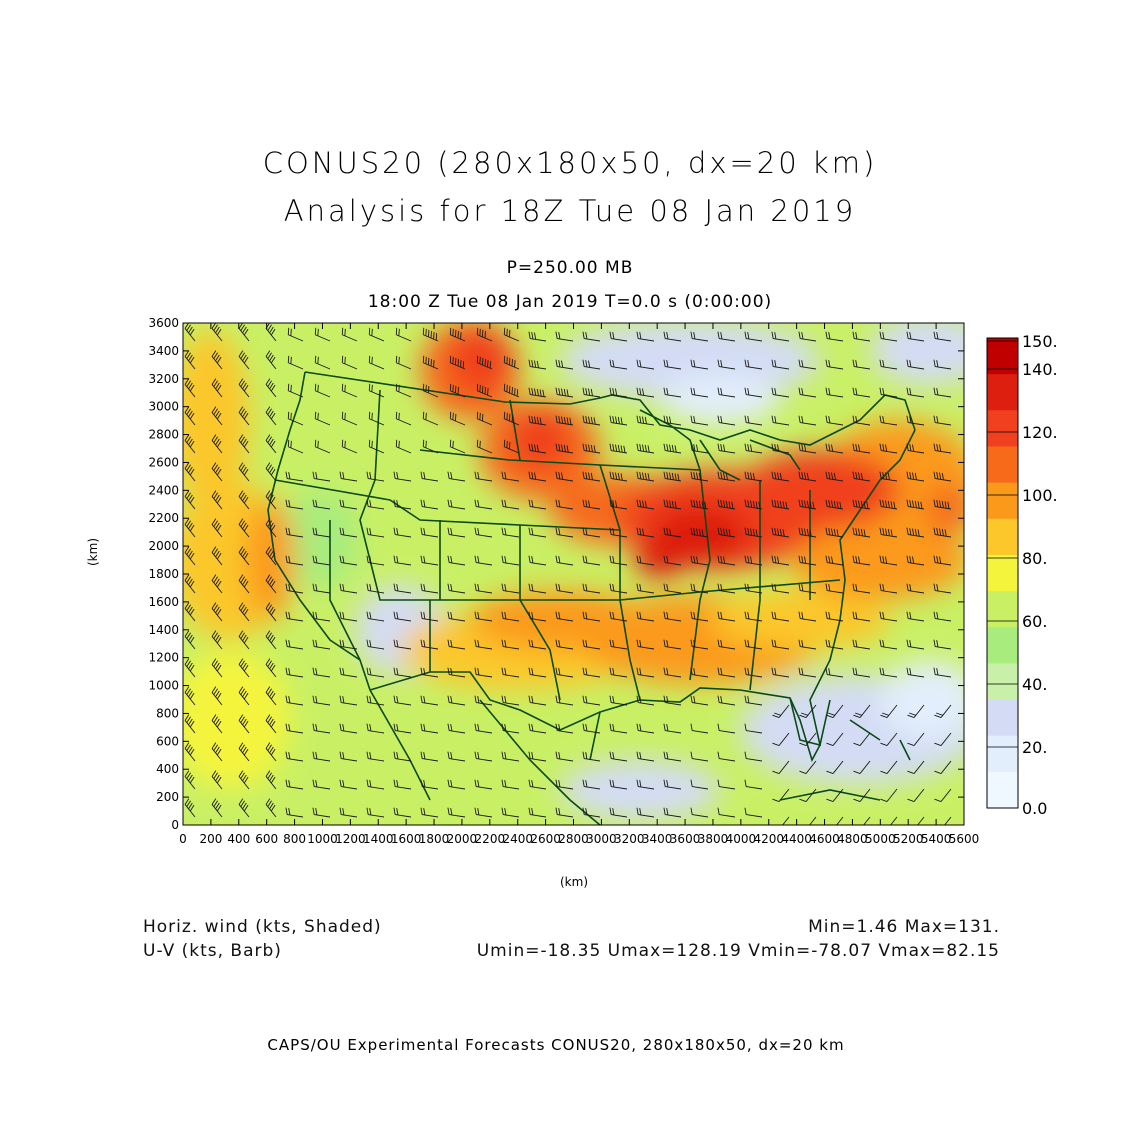  Describe the element at coordinates (1034, 747) in the screenshot. I see `colorbar-label: 20.` at that location.